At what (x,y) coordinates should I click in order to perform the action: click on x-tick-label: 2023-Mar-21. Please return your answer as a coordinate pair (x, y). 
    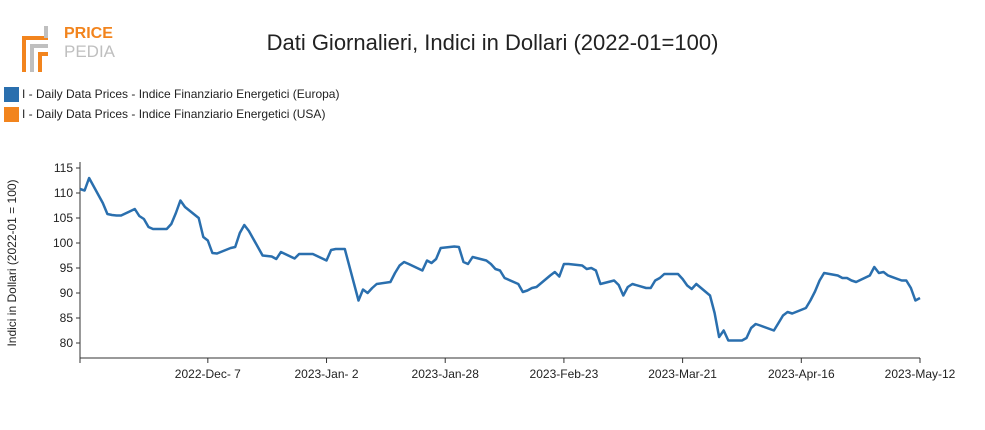
    Looking at the image, I should click on (682, 374).